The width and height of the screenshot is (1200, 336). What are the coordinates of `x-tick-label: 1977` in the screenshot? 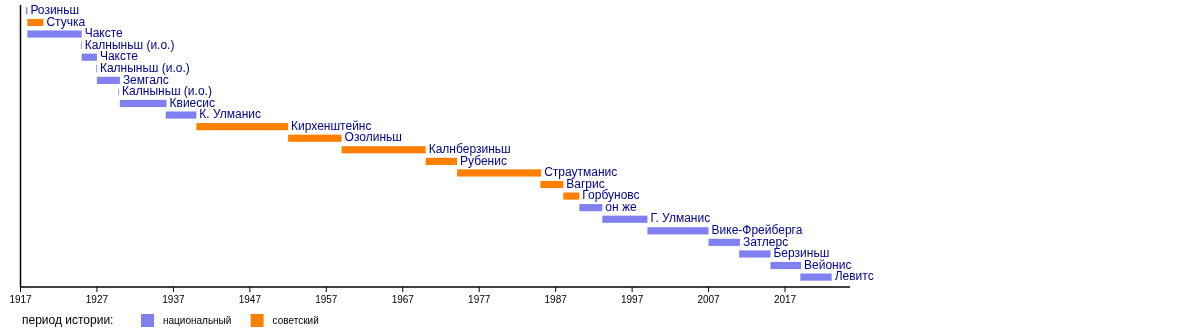 It's located at (479, 299).